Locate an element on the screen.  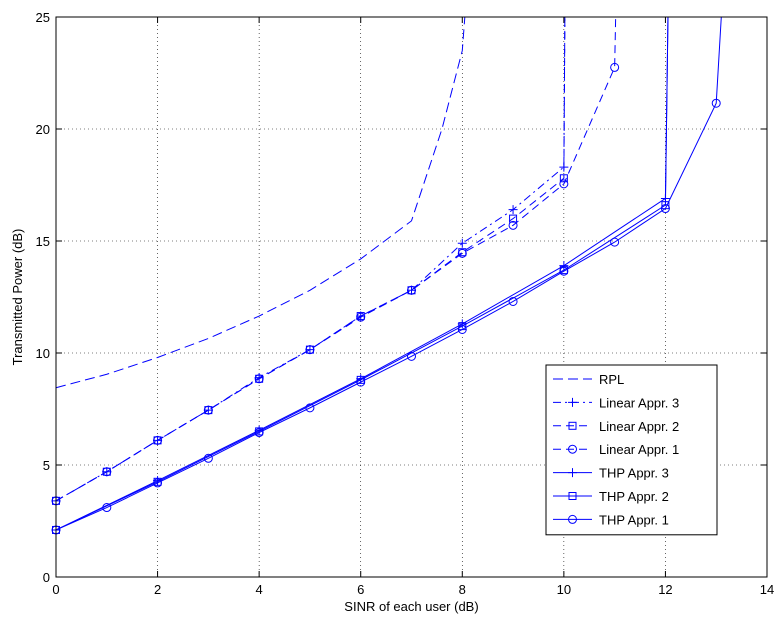
y-tick-label: 10 is located at coordinates (43, 353).